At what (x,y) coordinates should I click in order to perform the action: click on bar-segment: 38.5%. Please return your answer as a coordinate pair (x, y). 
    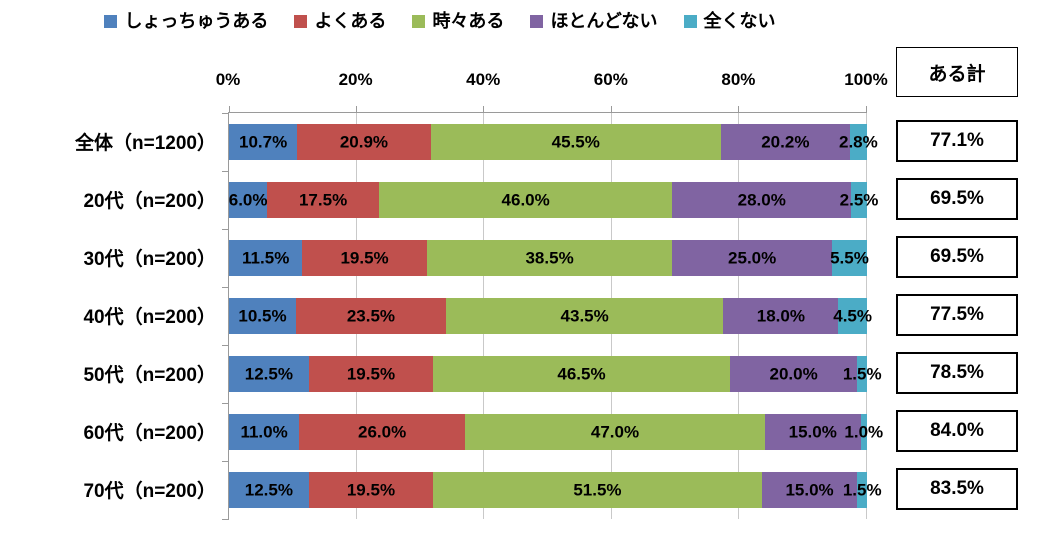
    Looking at the image, I should click on (549, 258).